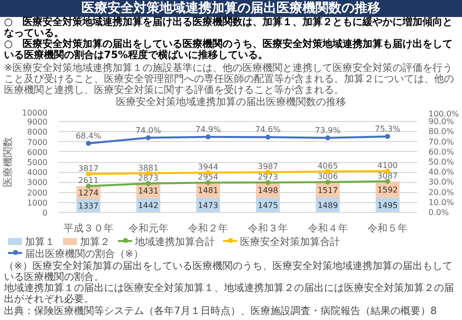 This screenshot has height=320, width=462. I want to click on x-tick-label: 令和４年, so click(328, 228).